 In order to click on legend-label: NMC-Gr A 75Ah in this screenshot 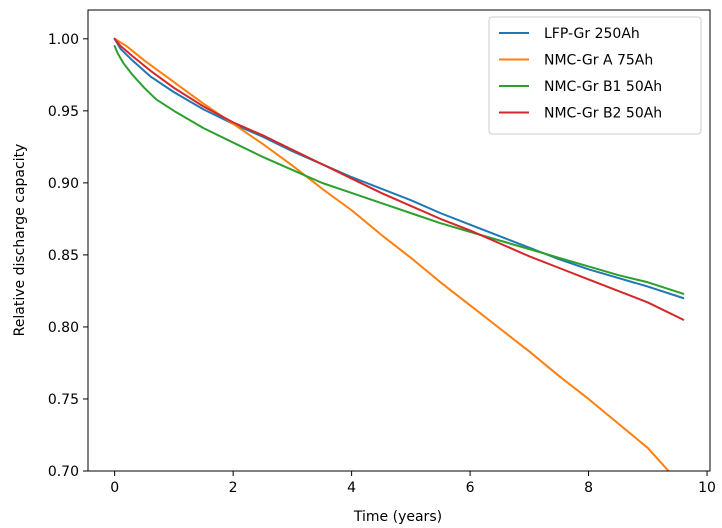, I will do `click(598, 61)`.